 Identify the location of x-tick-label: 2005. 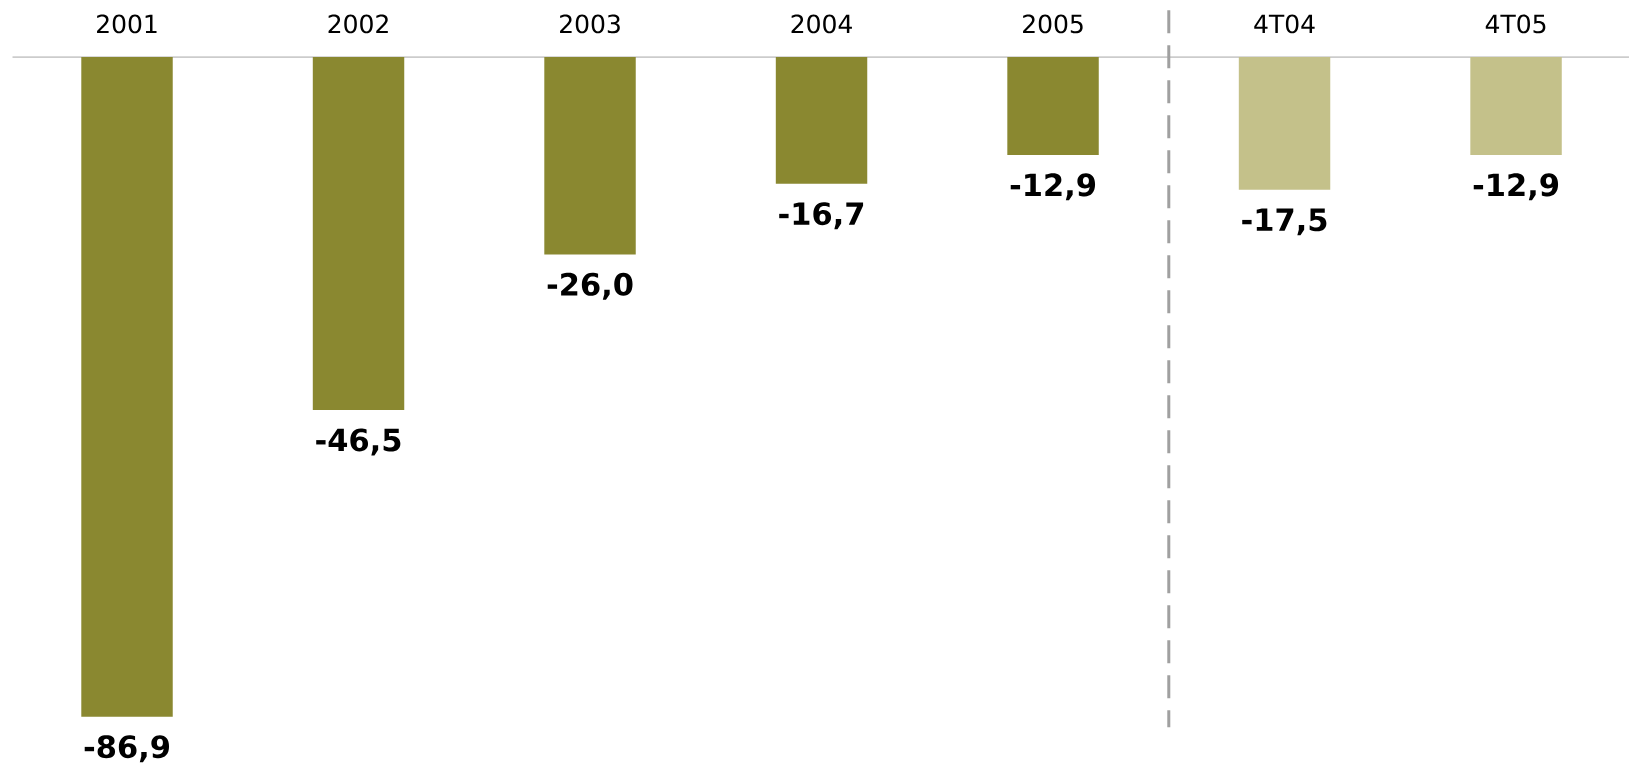
(1053, 24).